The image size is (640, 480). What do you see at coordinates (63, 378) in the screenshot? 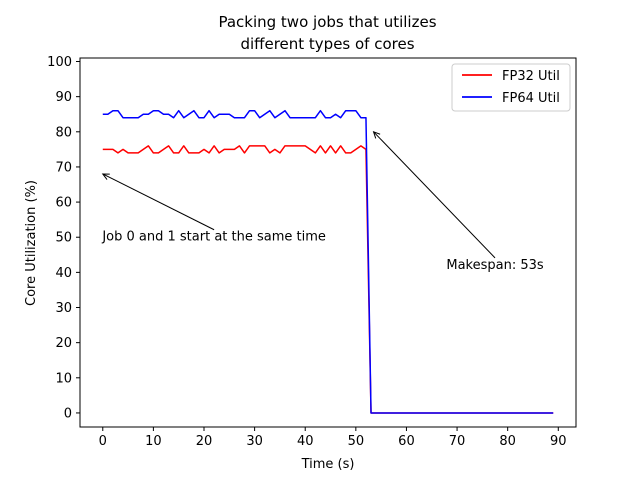
I see `y-tick-label: 10` at bounding box center [63, 378].